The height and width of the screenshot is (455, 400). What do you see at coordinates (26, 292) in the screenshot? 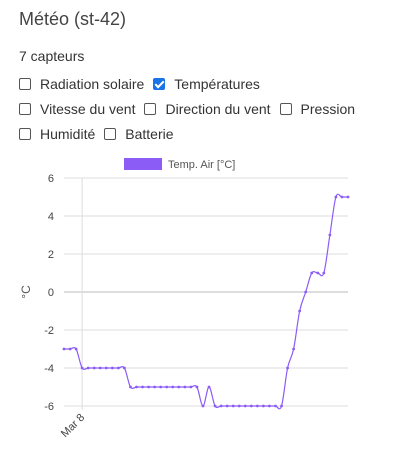
I see `y-axis-label: °C` at bounding box center [26, 292].